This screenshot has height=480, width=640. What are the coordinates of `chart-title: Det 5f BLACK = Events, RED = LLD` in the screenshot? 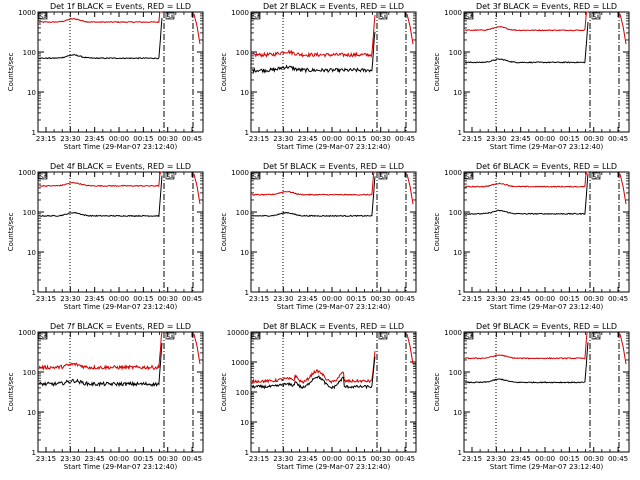 It's located at (333, 166).